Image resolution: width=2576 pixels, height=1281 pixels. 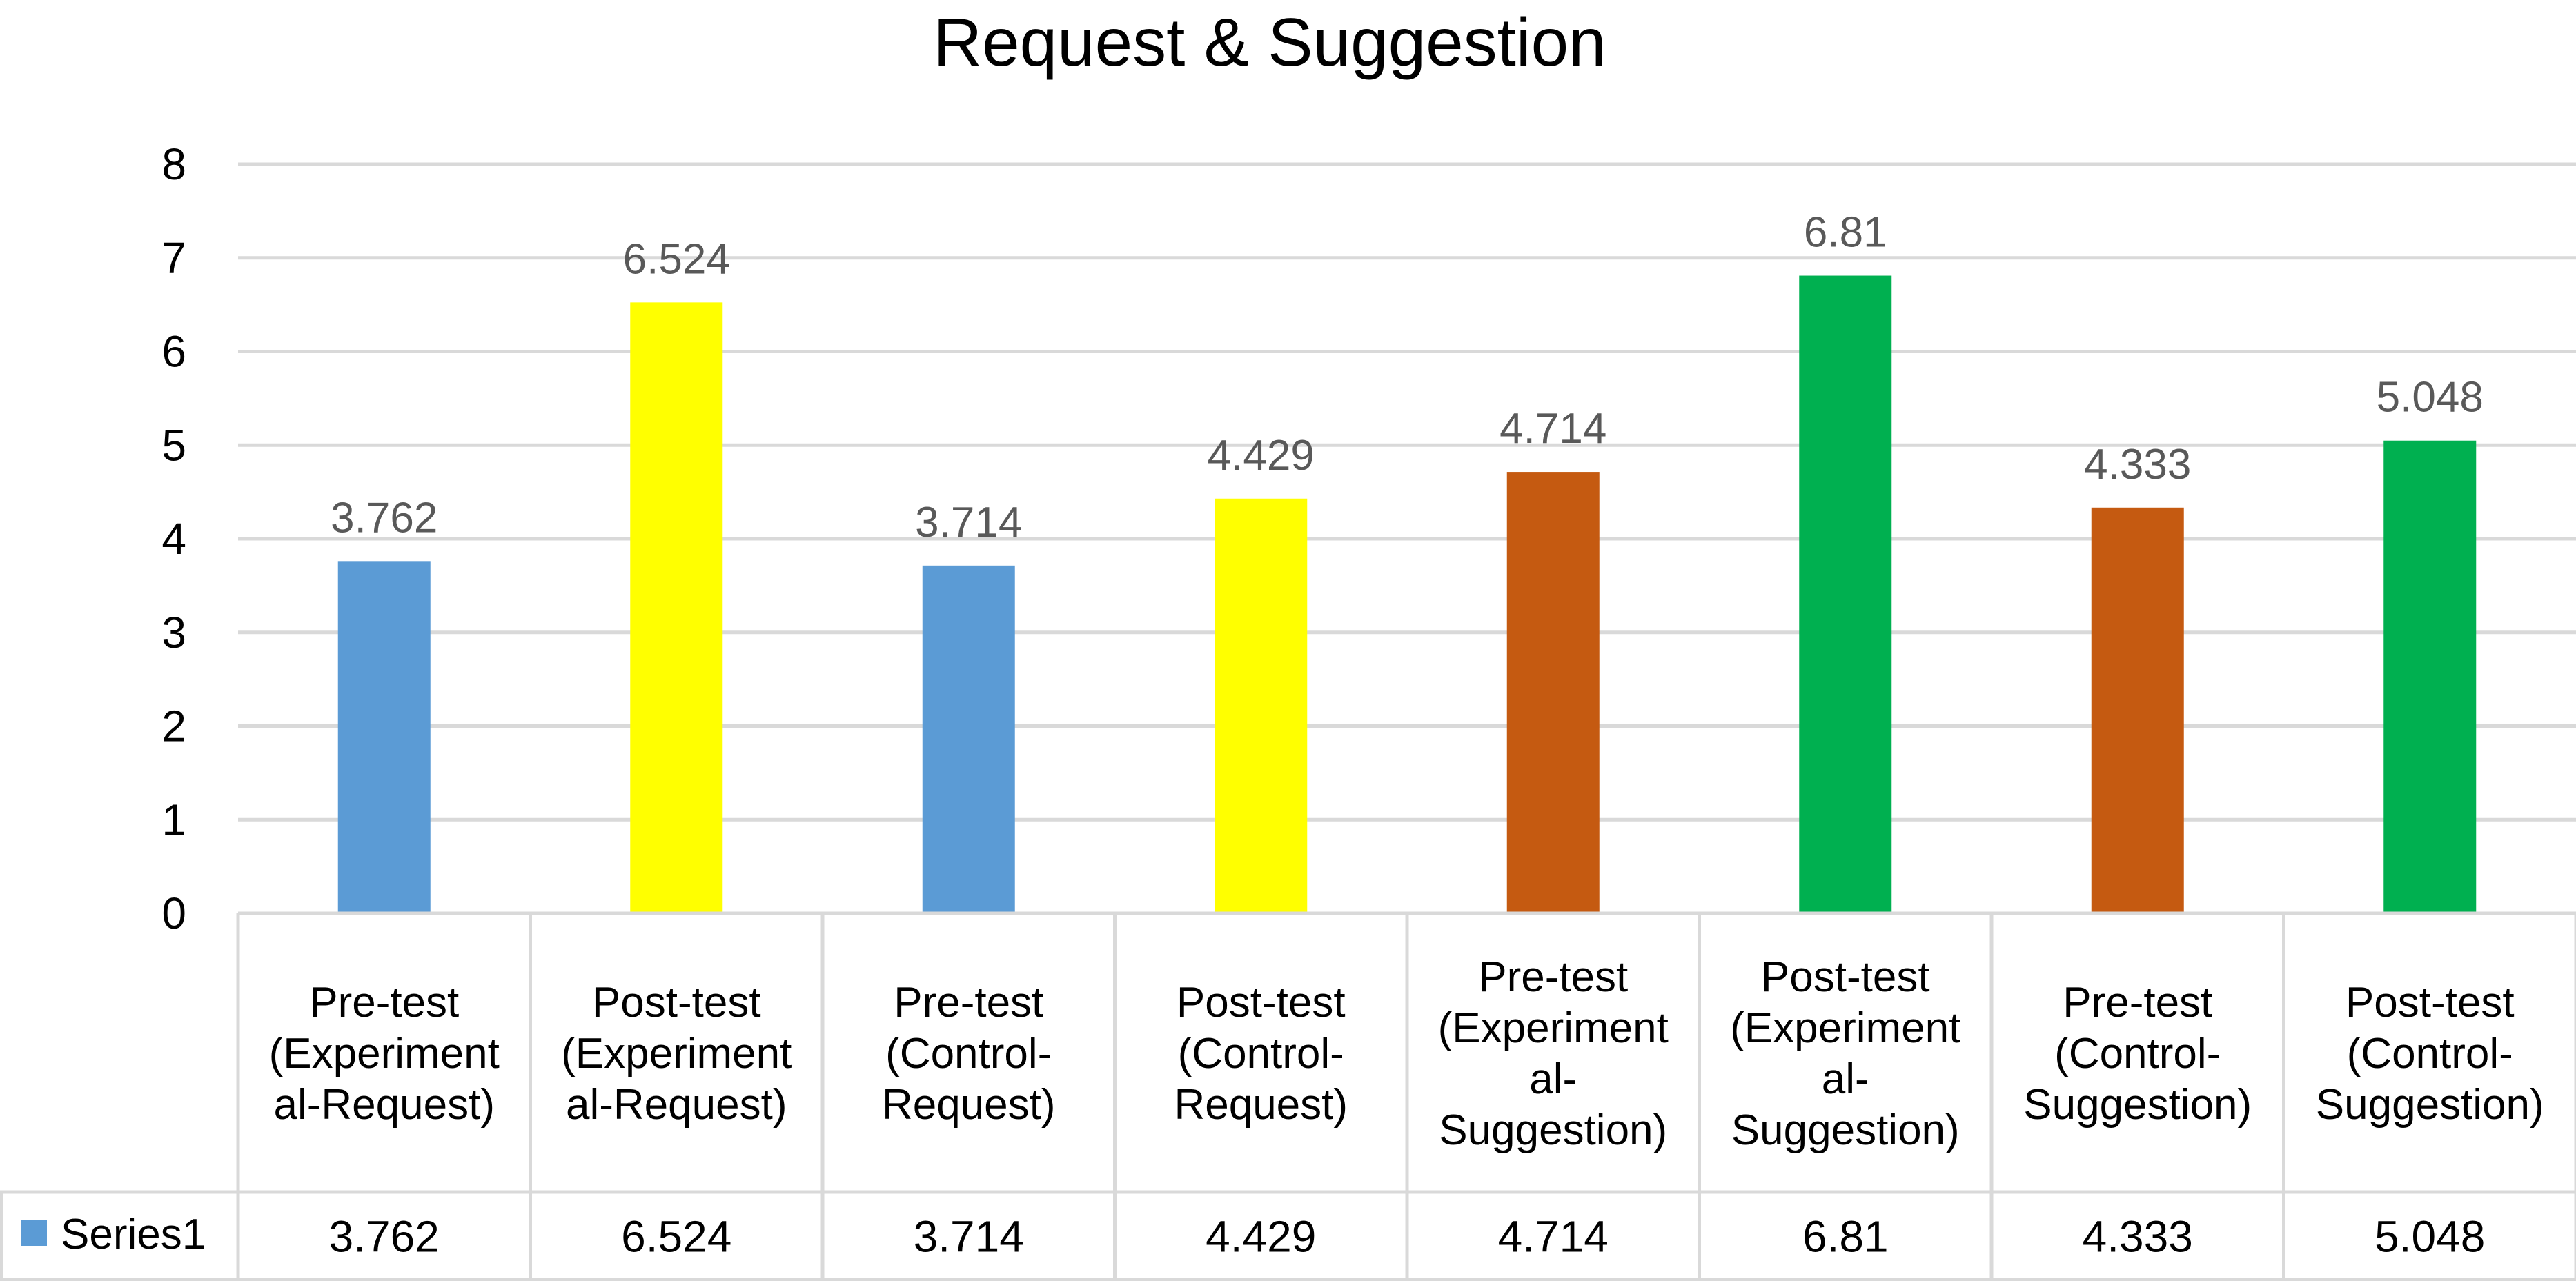 What do you see at coordinates (173, 819) in the screenshot?
I see `y-tick-label: 1` at bounding box center [173, 819].